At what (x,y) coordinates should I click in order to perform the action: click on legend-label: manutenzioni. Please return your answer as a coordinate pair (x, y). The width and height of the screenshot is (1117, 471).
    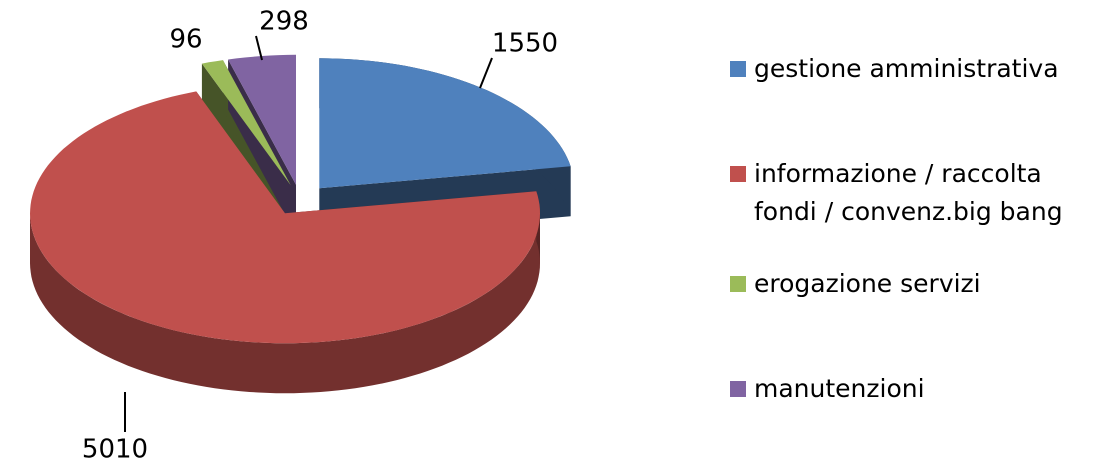
    Looking at the image, I should click on (839, 388).